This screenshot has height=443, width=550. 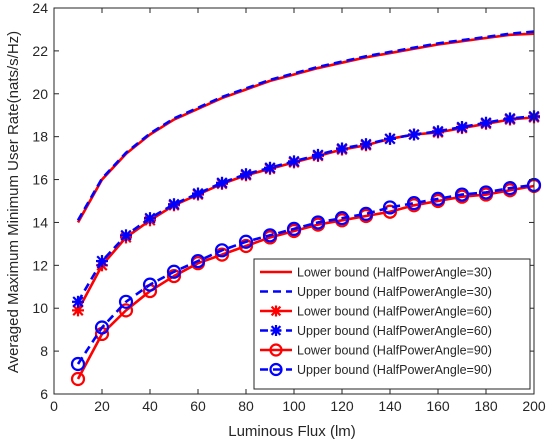 I want to click on y-tick-label: 18, so click(x=40, y=137).